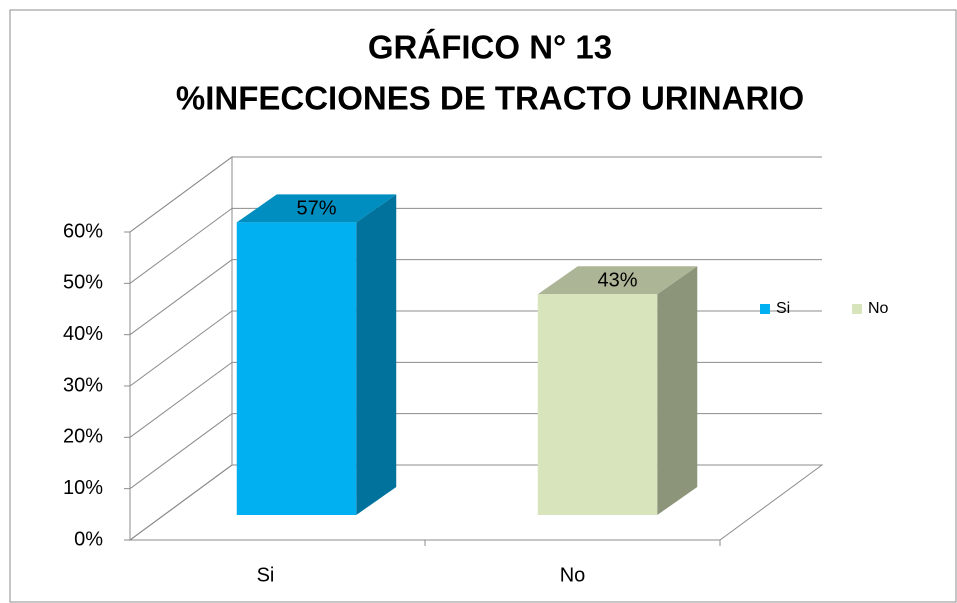 The width and height of the screenshot is (957, 603). What do you see at coordinates (83, 283) in the screenshot?
I see `y-tick-label: 50%` at bounding box center [83, 283].